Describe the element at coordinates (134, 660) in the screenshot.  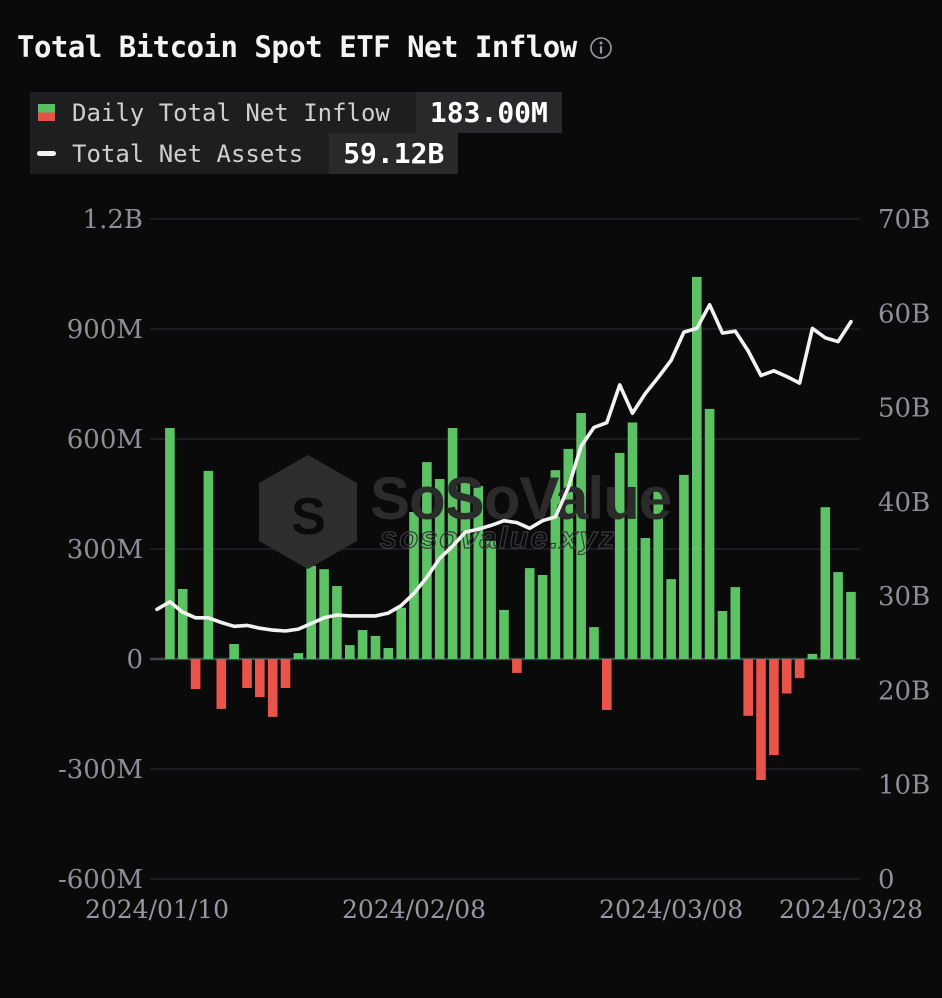
I see `left-axis-tick-label: 0` at that location.